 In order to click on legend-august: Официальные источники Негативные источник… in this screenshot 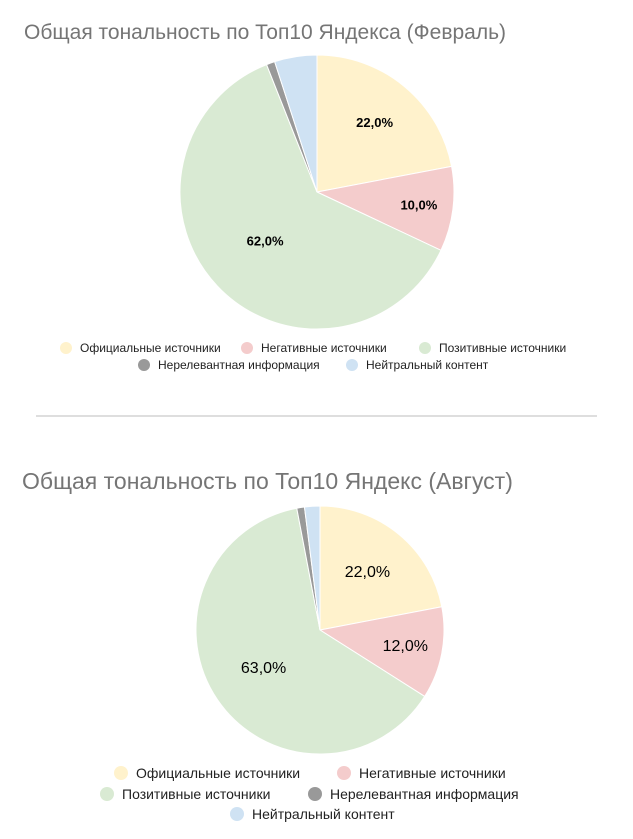, I will do `click(309, 793)`.